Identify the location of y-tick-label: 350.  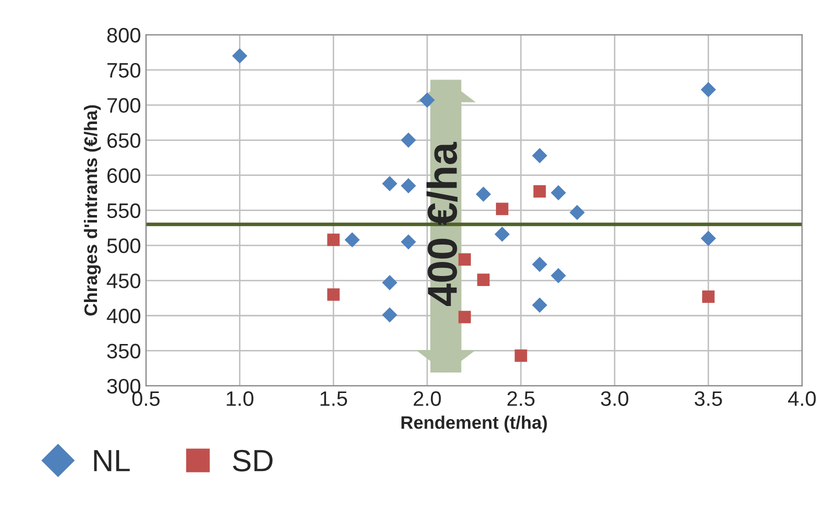
(123, 351).